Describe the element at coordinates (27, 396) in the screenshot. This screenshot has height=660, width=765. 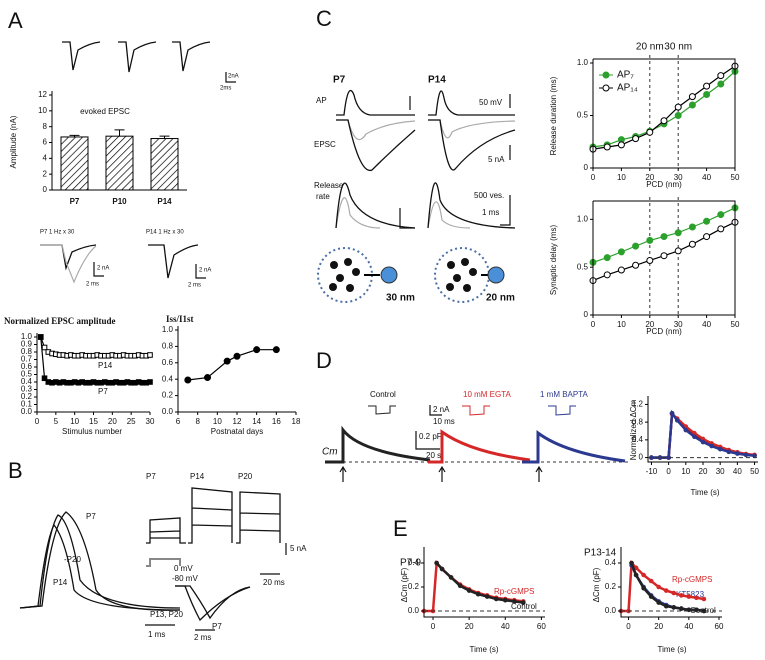
I see `y-tick-label: 0.2` at that location.